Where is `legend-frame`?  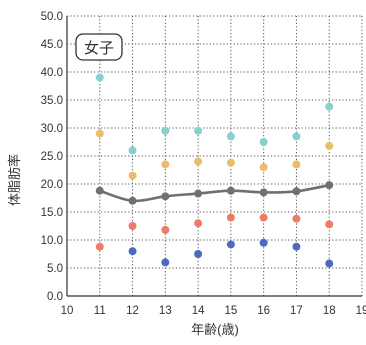 legend-frame is located at coordinates (99, 47).